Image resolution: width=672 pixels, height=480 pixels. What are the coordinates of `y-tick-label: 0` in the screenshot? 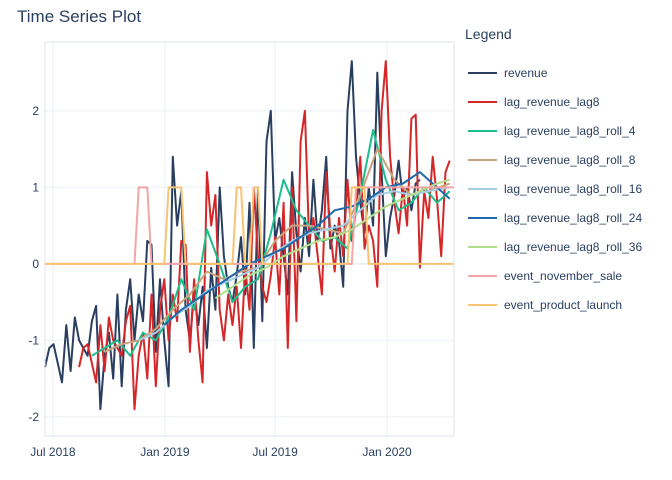 It's located at (35, 264).